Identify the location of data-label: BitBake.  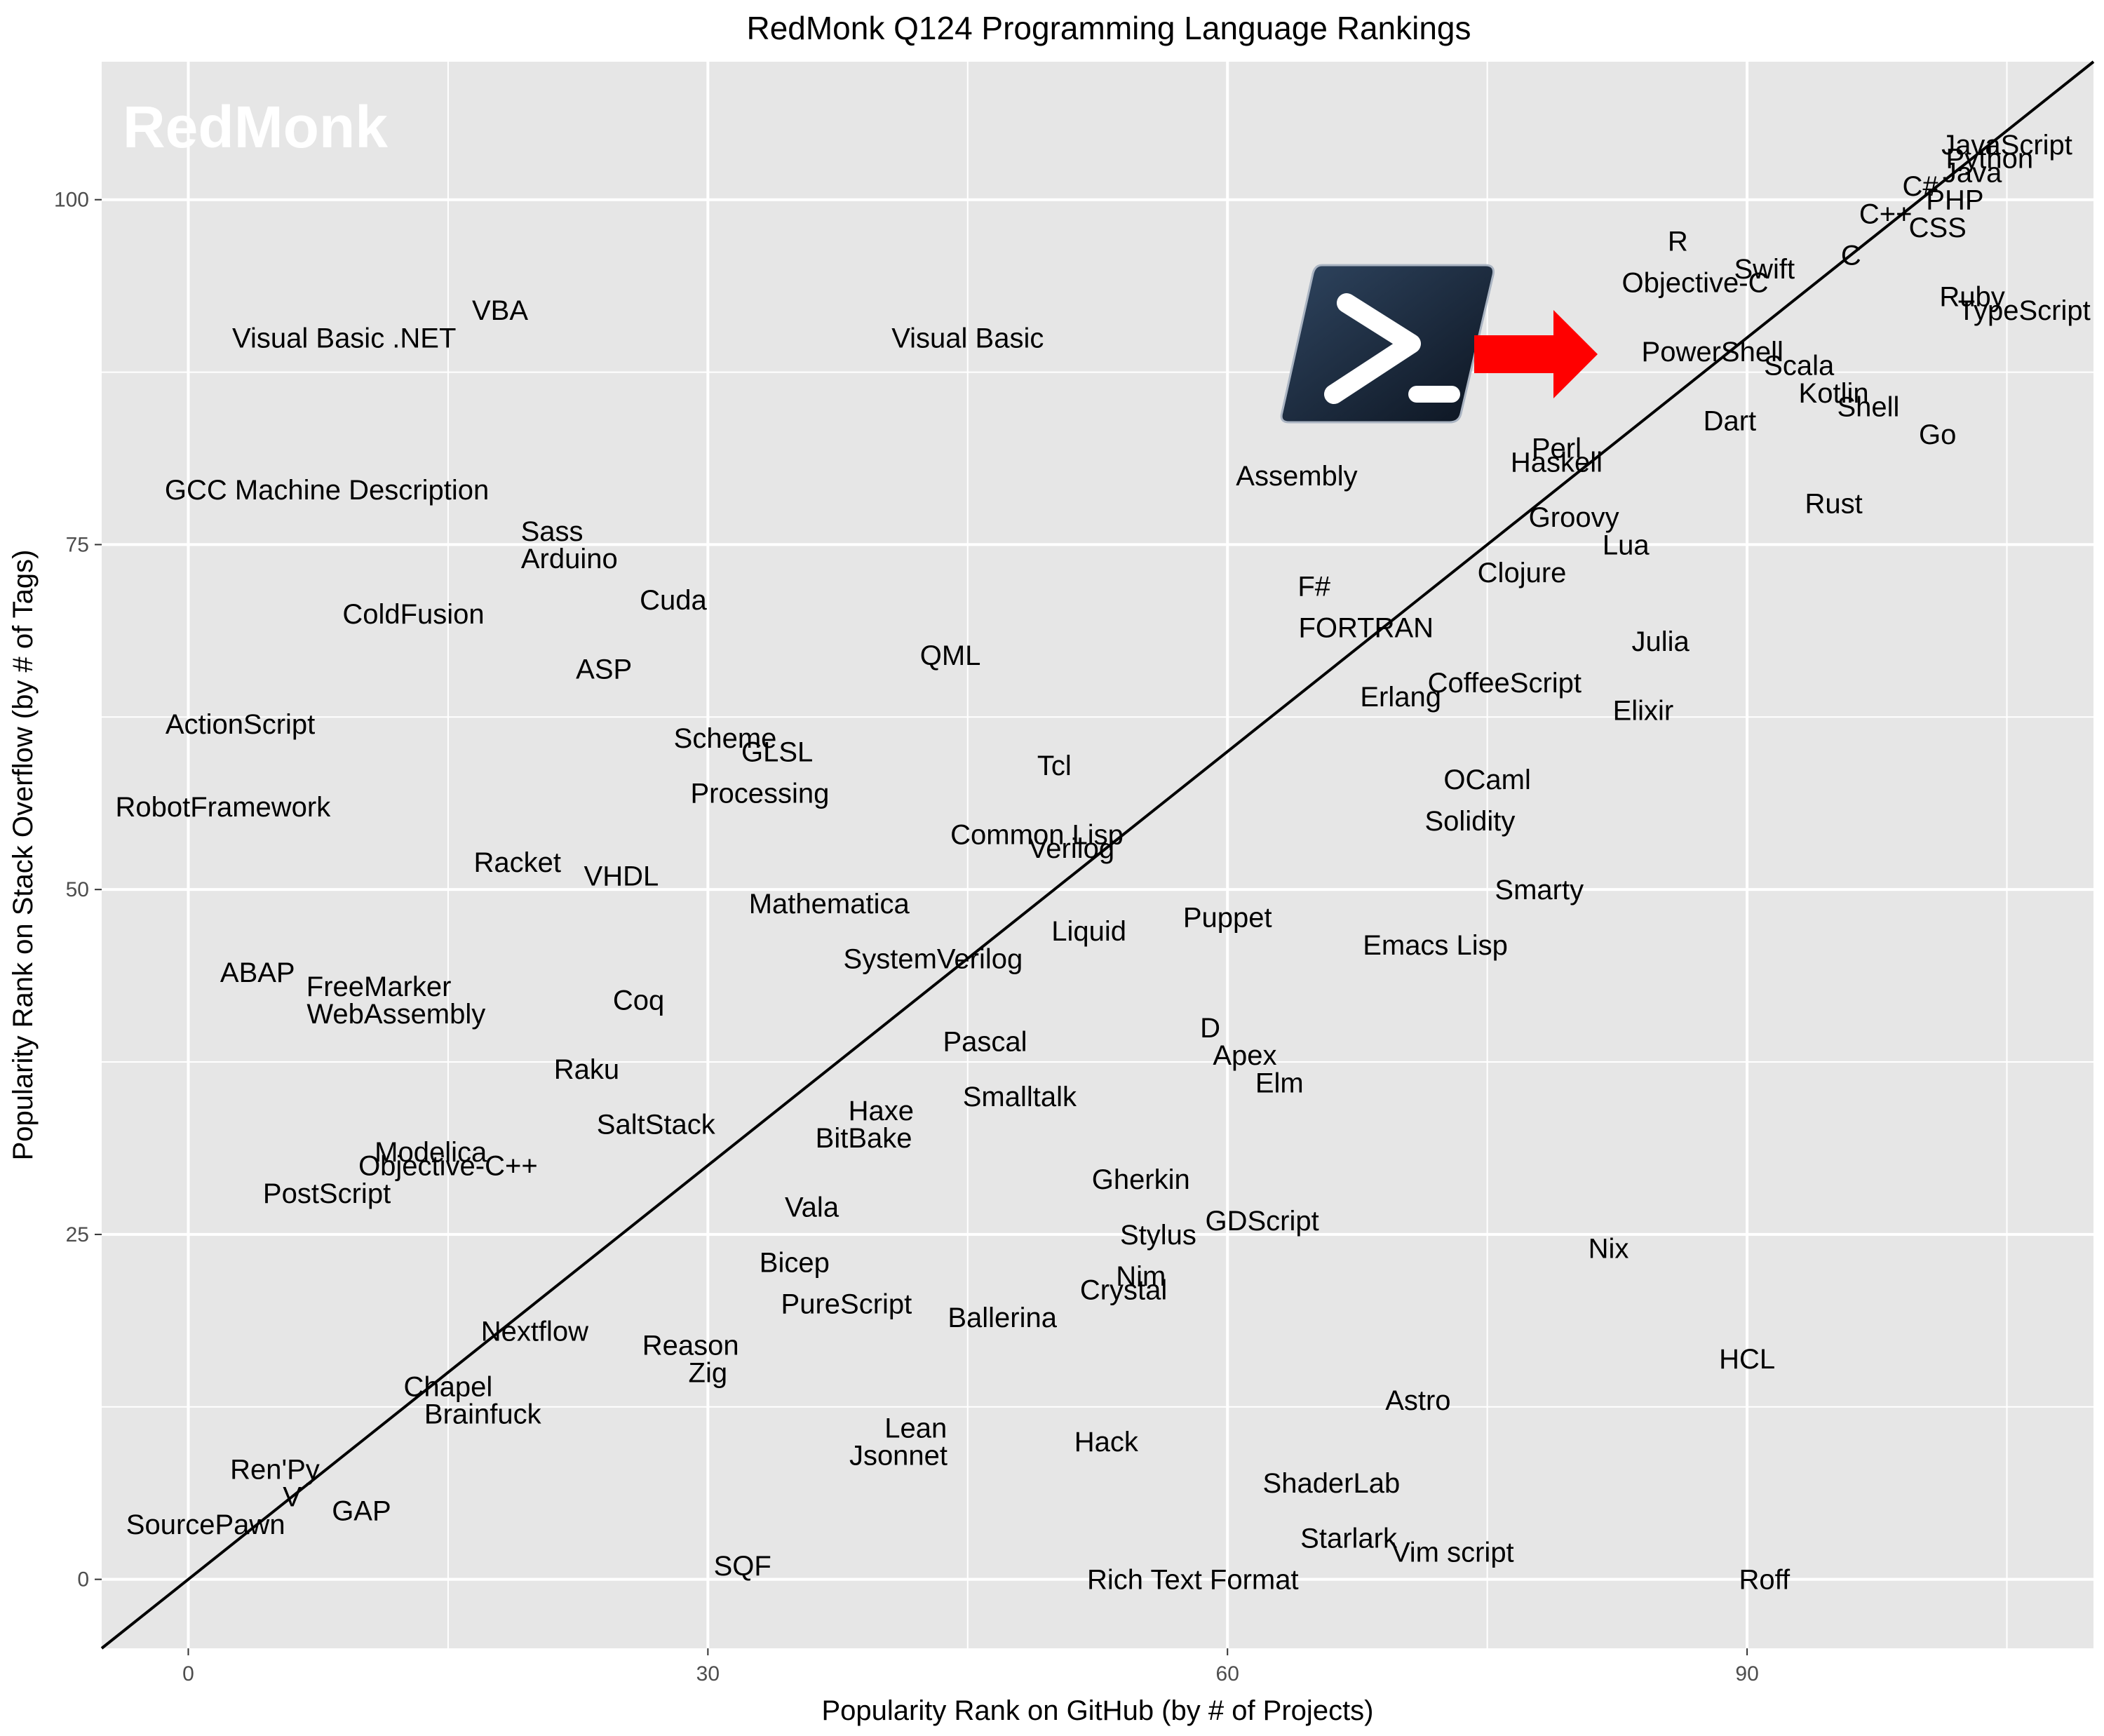
(864, 1138).